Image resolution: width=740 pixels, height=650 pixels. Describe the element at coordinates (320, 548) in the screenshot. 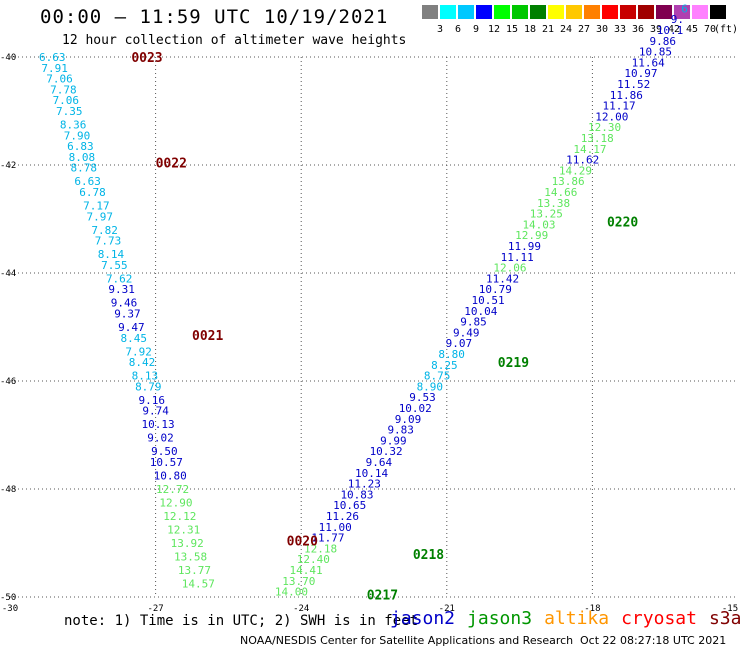

I see `wave-height-label: 12.18` at that location.